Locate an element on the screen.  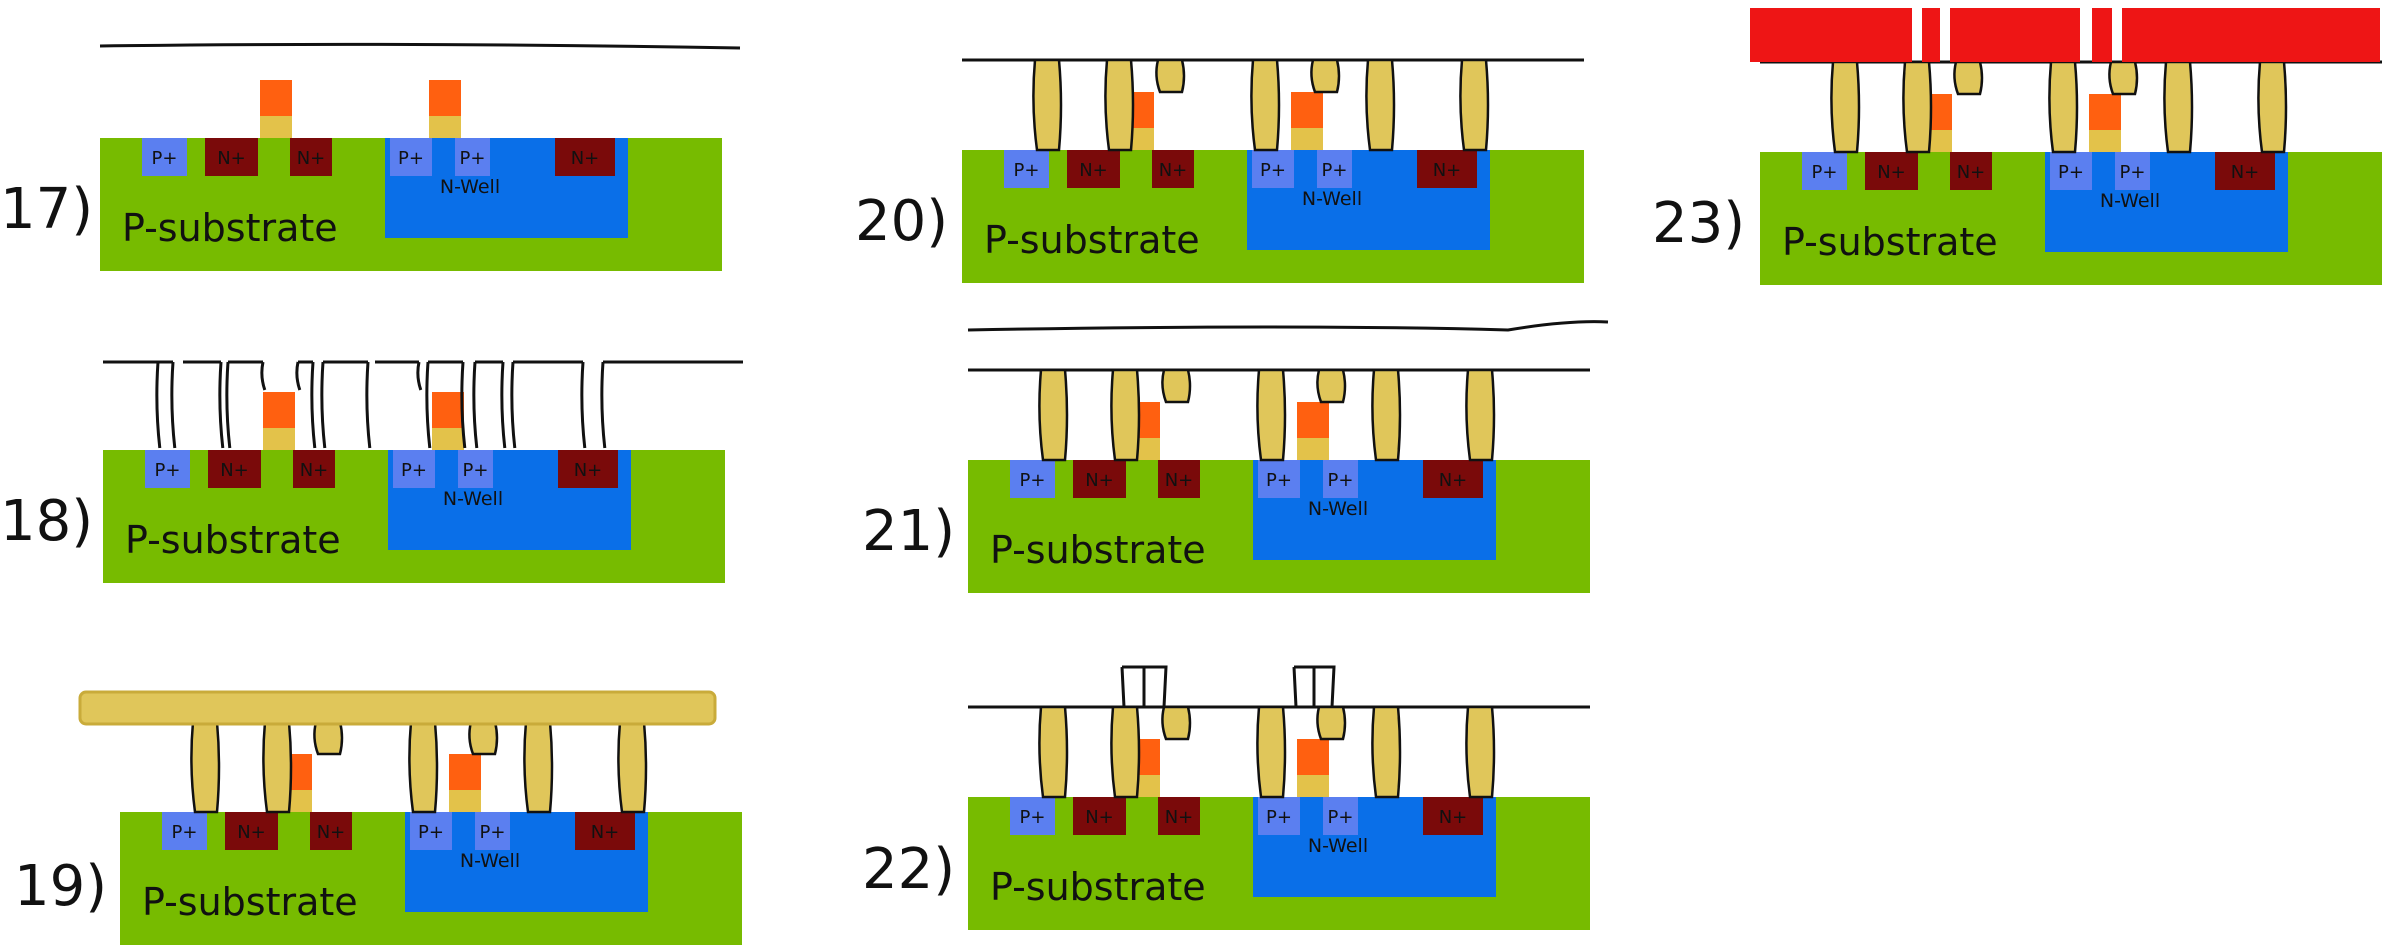
panel-17: 17) P+ N+ N+ P+ P+ N+ P-substrate N-Well is located at coordinates (370, 156).